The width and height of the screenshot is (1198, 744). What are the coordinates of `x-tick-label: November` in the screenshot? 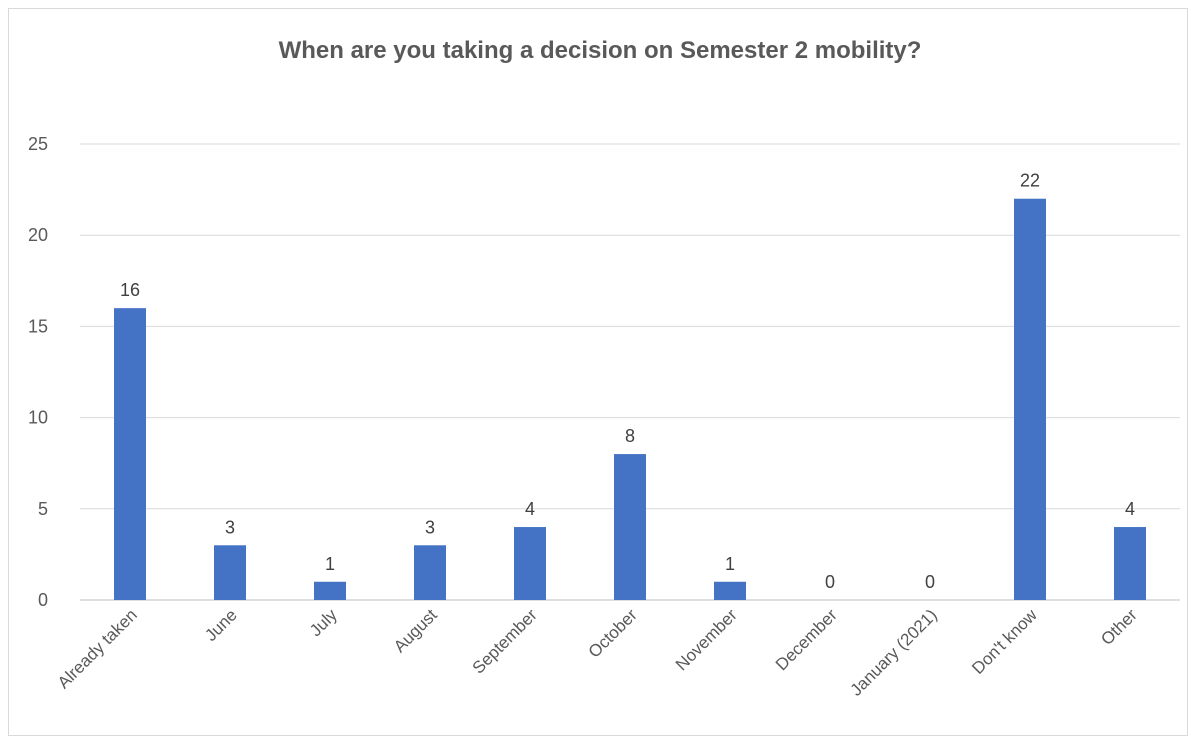 It's located at (706, 639).